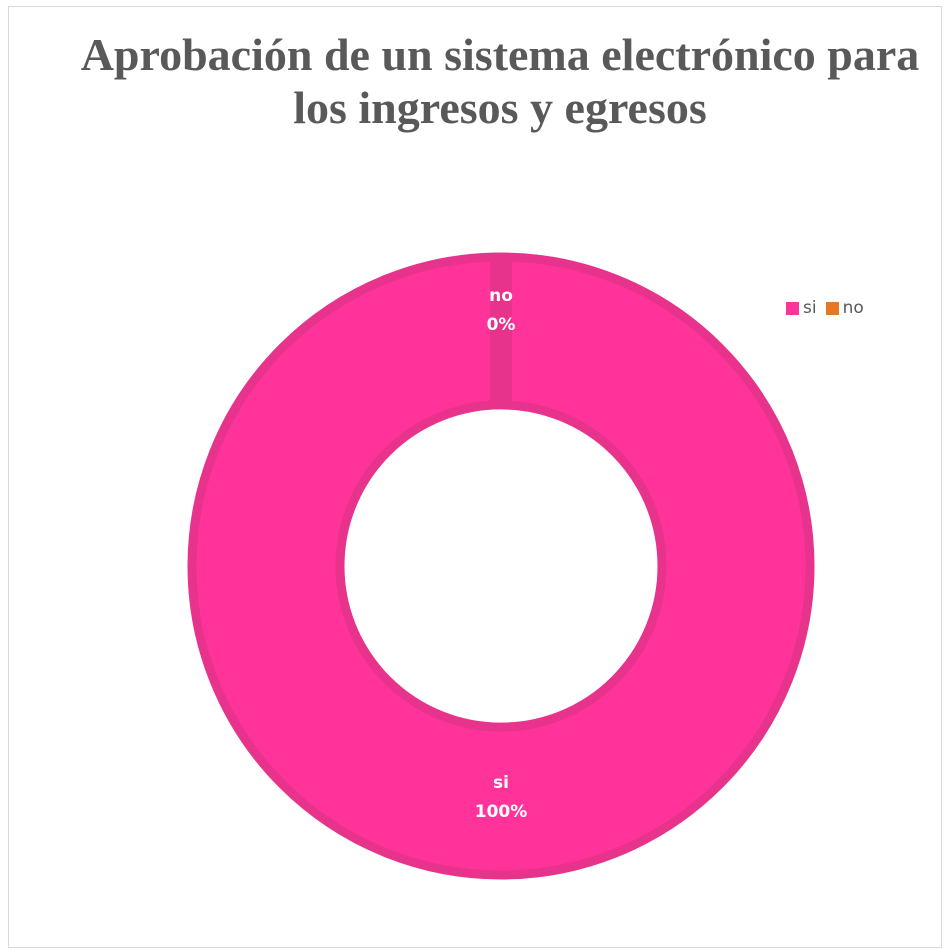 This screenshot has width=945, height=950. Describe the element at coordinates (501, 783) in the screenshot. I see `data-label-si-category: si` at that location.